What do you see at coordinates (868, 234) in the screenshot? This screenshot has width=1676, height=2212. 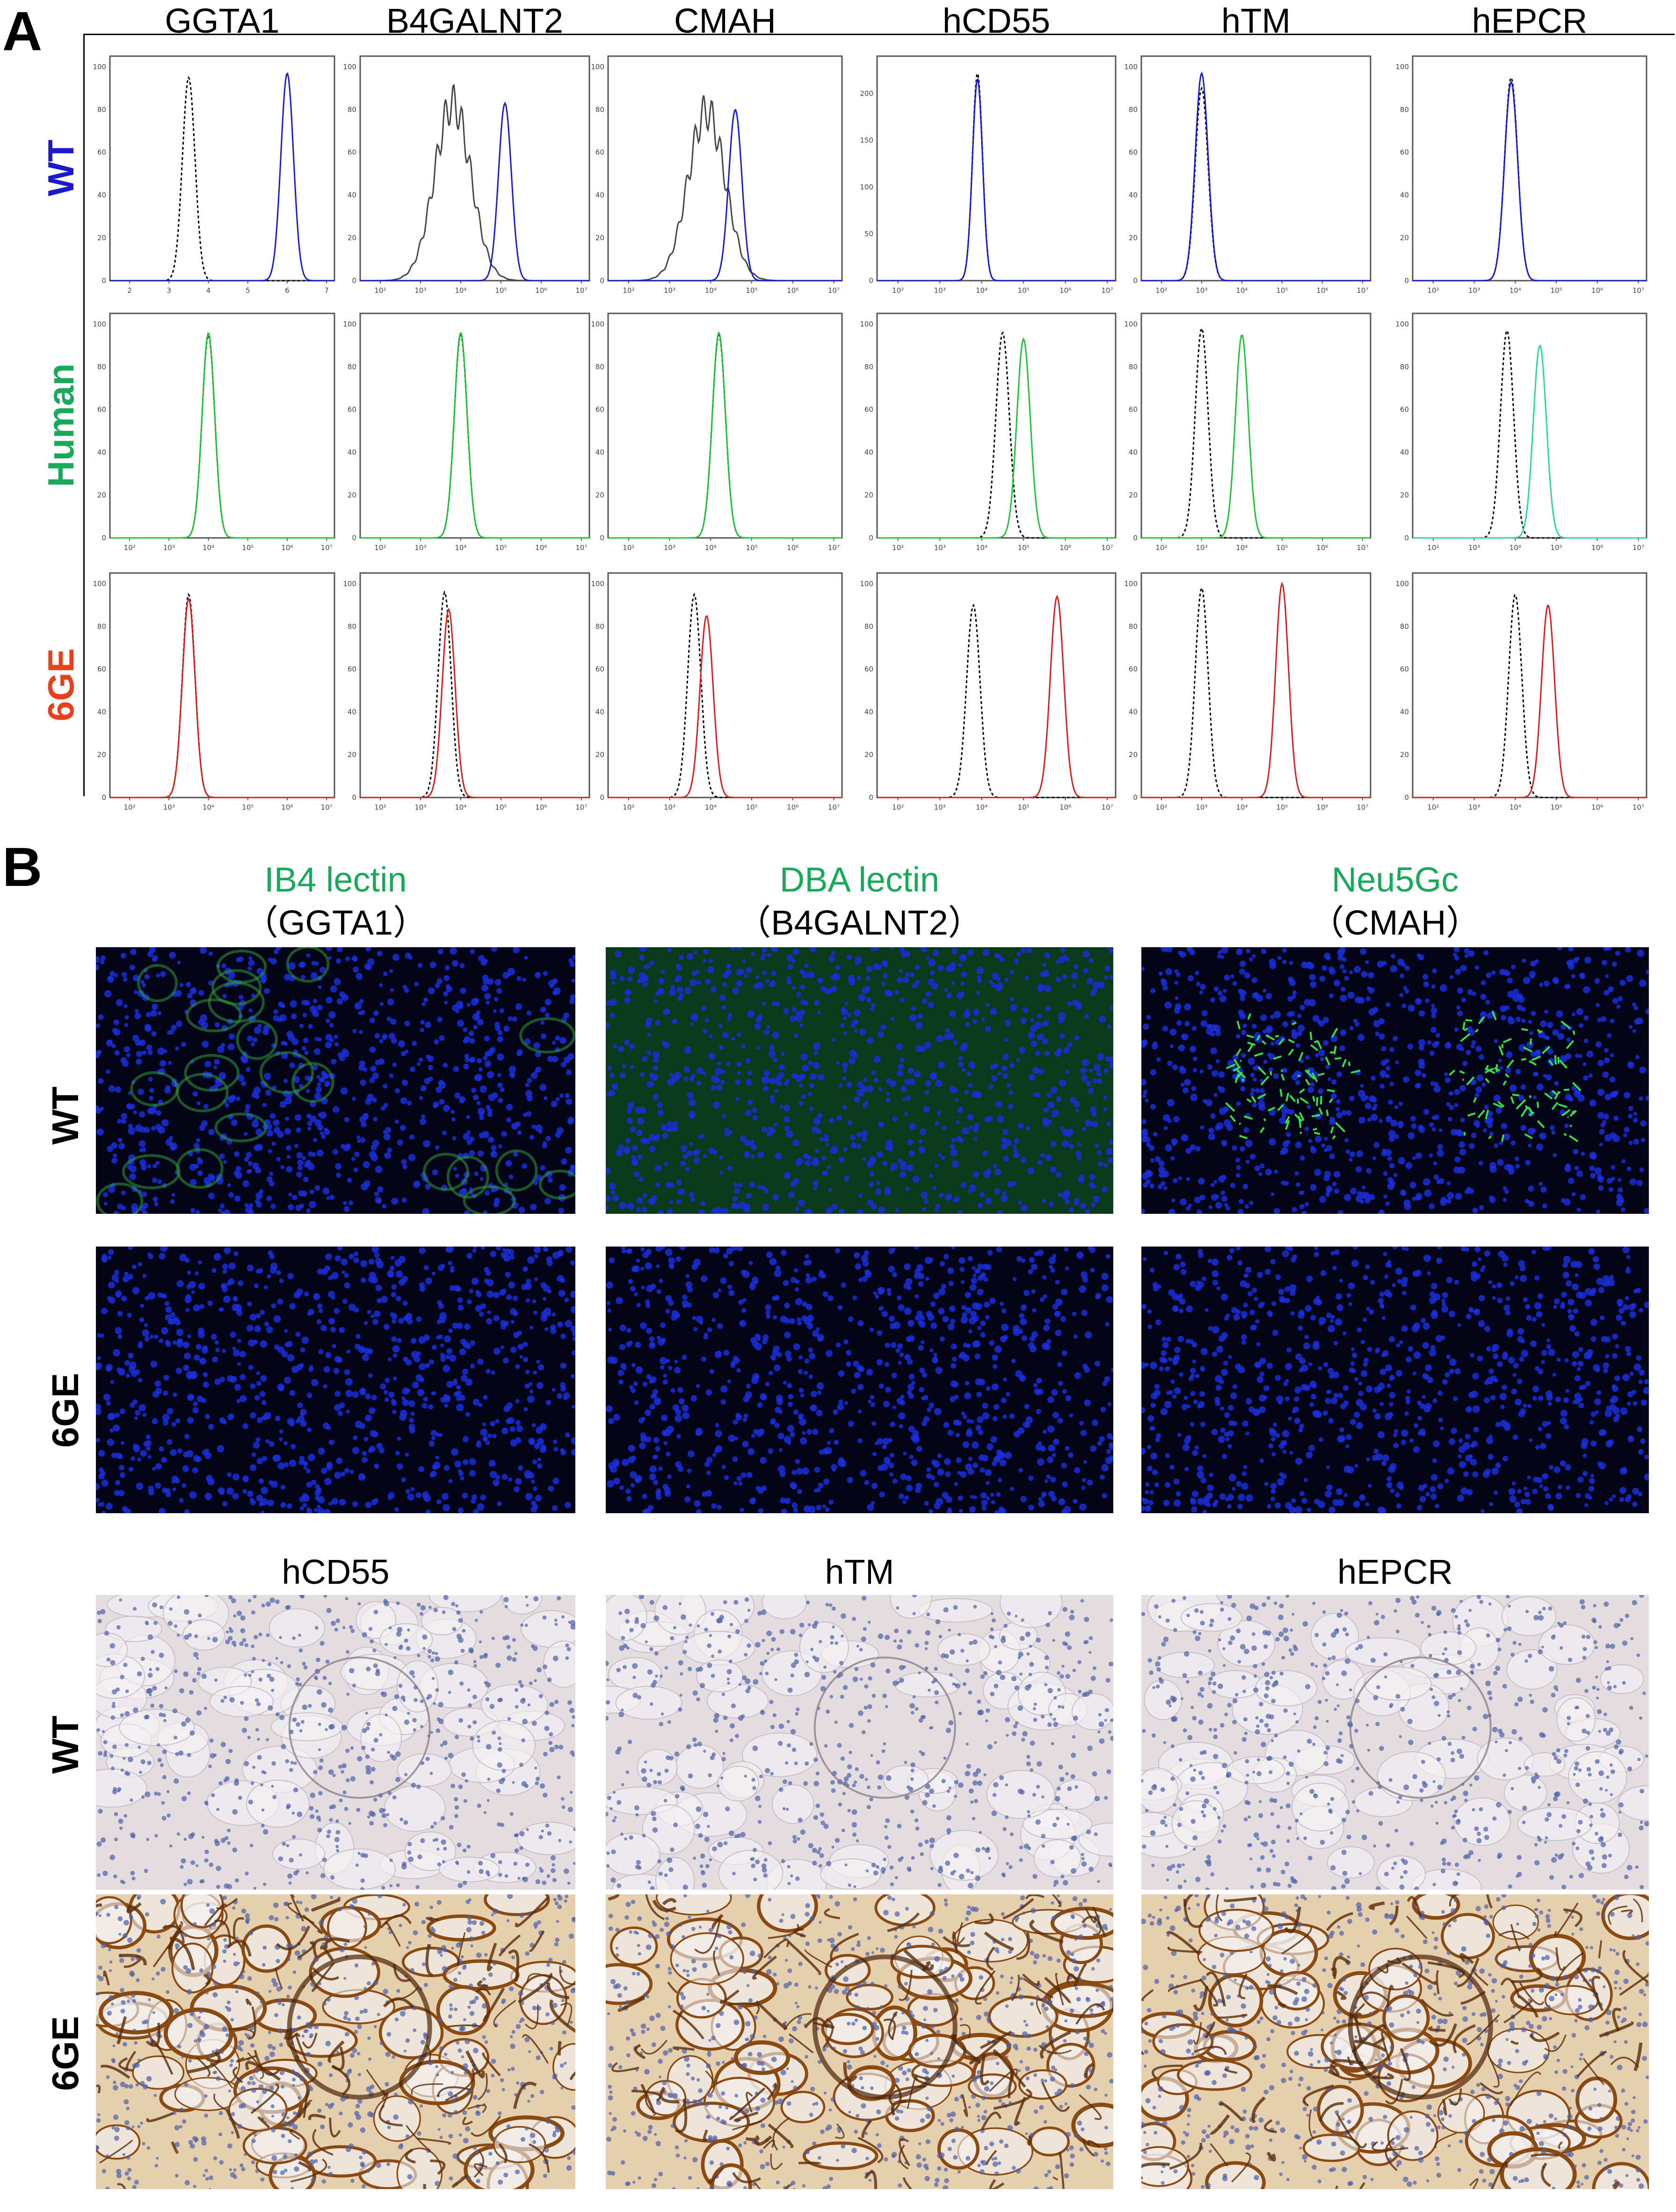 I see `y-tick-label: 50` at bounding box center [868, 234].